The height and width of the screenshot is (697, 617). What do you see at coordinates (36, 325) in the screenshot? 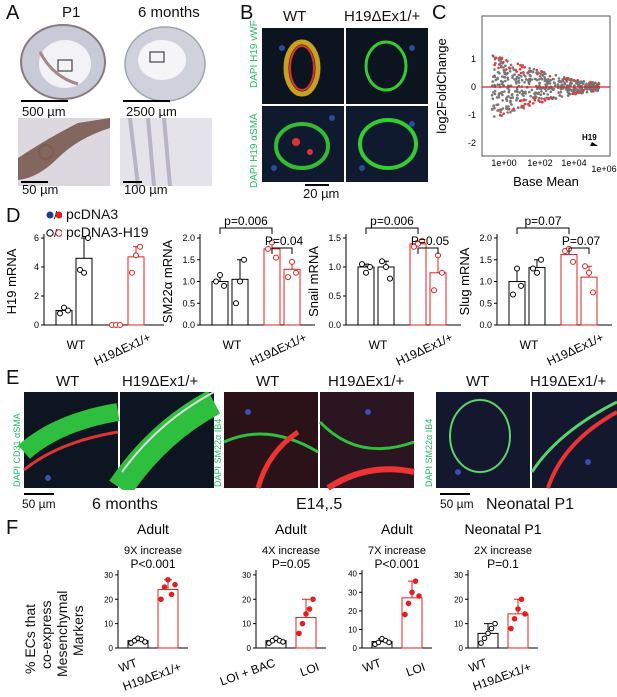
I see `d-ytick-label: 0` at bounding box center [36, 325].